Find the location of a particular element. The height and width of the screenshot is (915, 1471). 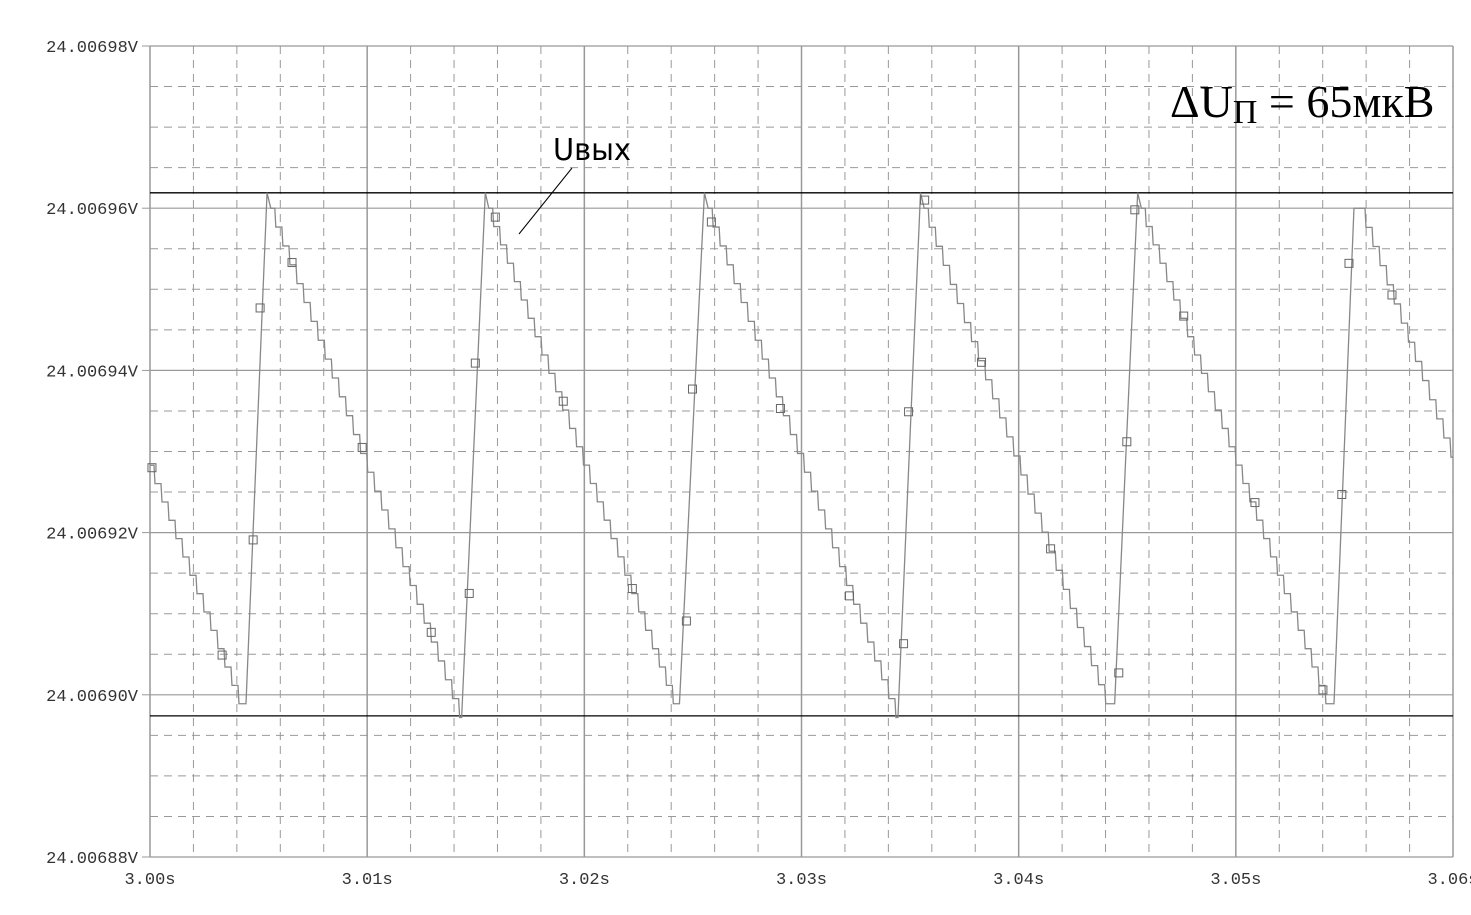

x-tick-label: 3.01s is located at coordinates (367, 880).